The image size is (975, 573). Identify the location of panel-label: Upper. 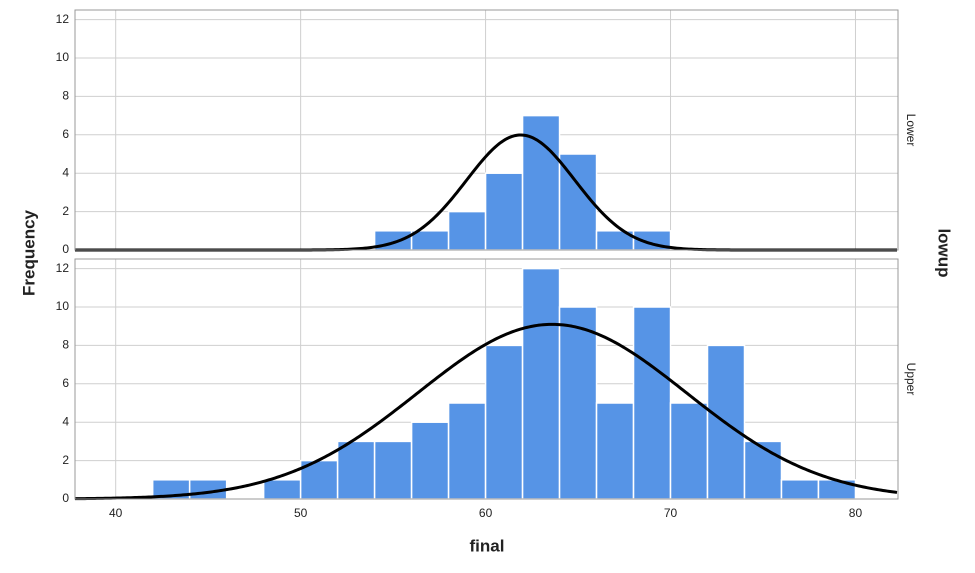
(911, 379).